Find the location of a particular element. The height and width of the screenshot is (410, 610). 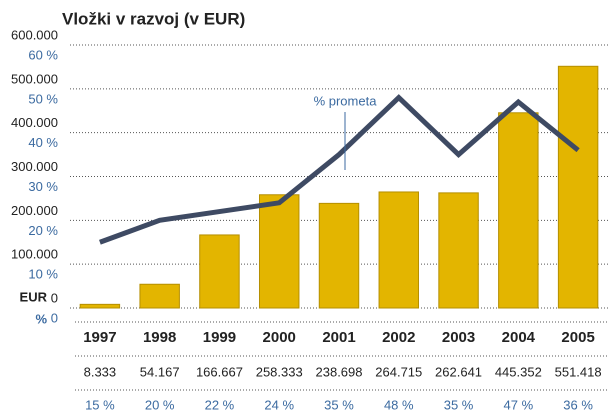

percent-label: 24 % is located at coordinates (279, 403).